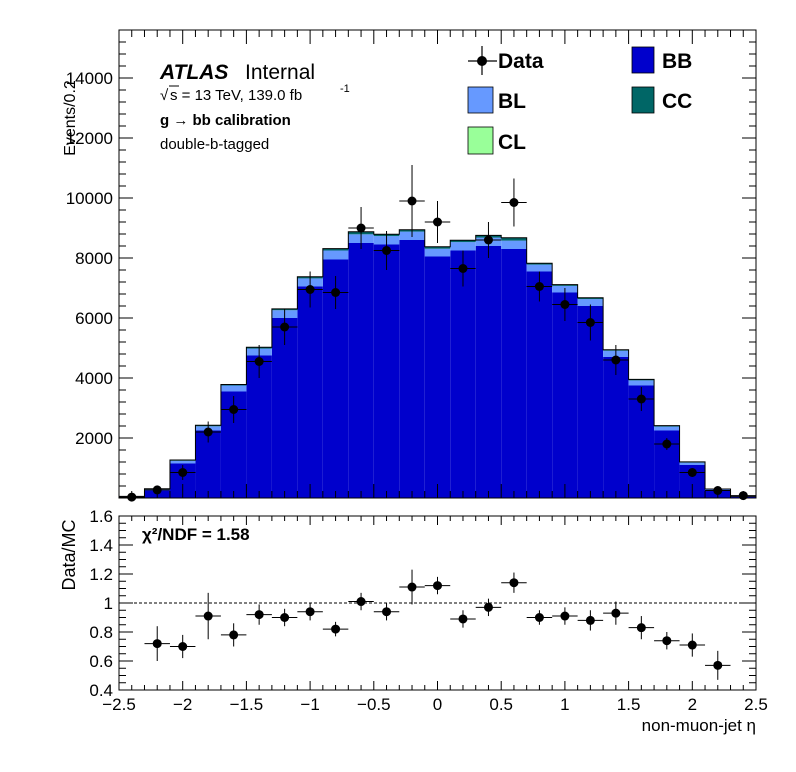 Image resolution: width=796 pixels, height=772 pixels. Describe the element at coordinates (437, 624) in the screenshot. I see `ratio-points` at that location.